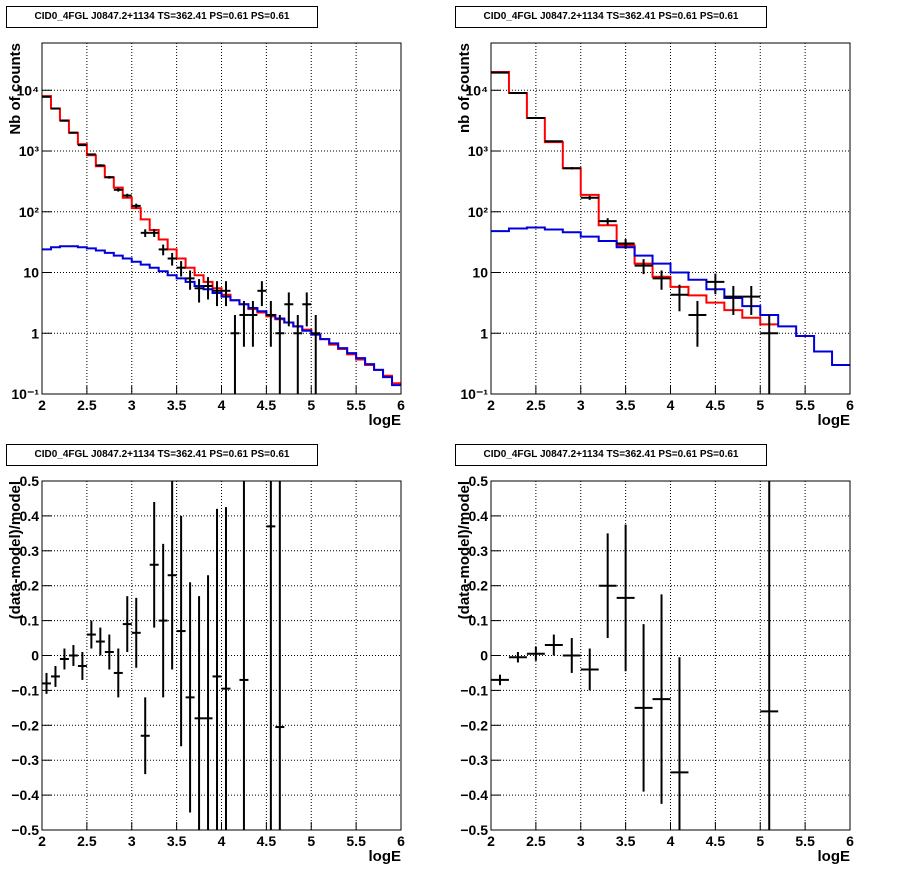 The width and height of the screenshot is (898, 875). Describe the element at coordinates (15, 89) in the screenshot. I see `y-axis-label: Nb of counts` at that location.